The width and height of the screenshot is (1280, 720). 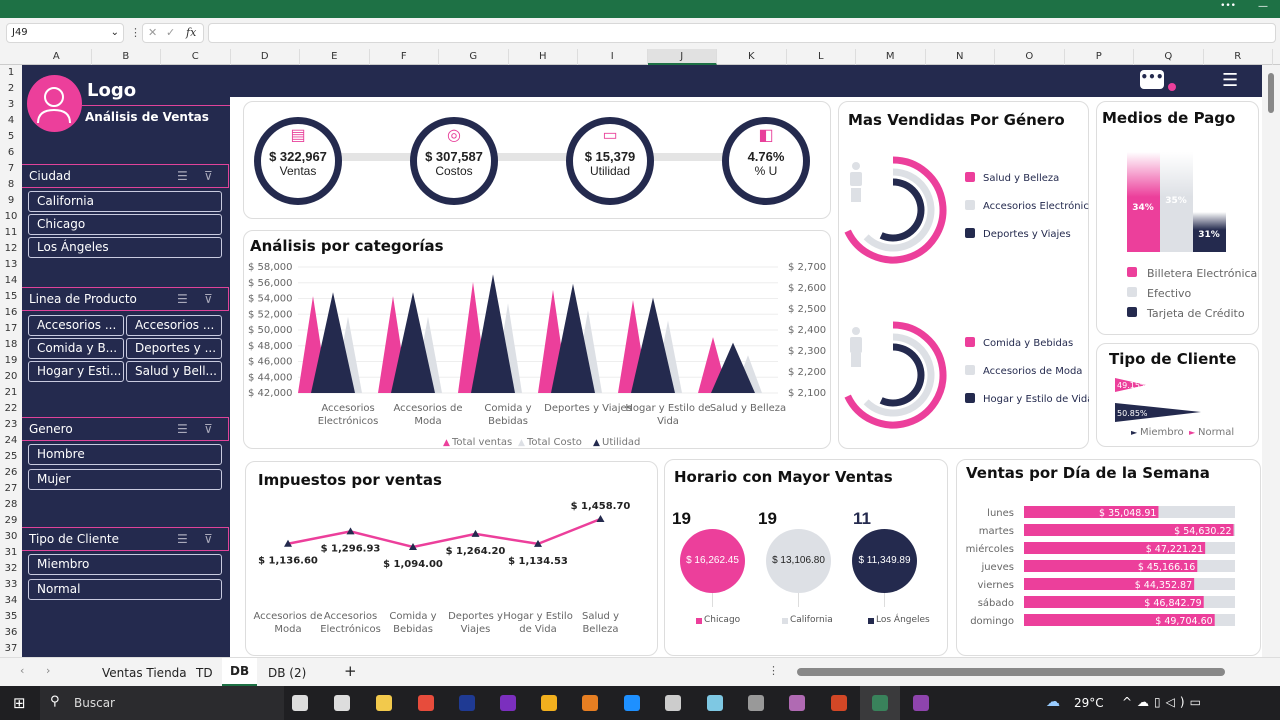 I want to click on column-header: F, so click(x=404, y=57).